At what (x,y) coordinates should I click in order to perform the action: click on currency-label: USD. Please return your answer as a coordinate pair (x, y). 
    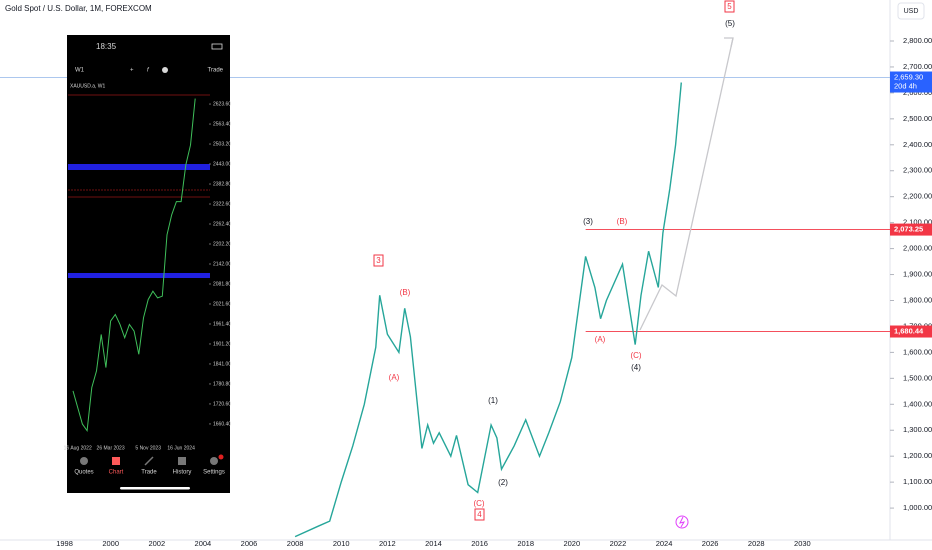
    Looking at the image, I should click on (911, 11).